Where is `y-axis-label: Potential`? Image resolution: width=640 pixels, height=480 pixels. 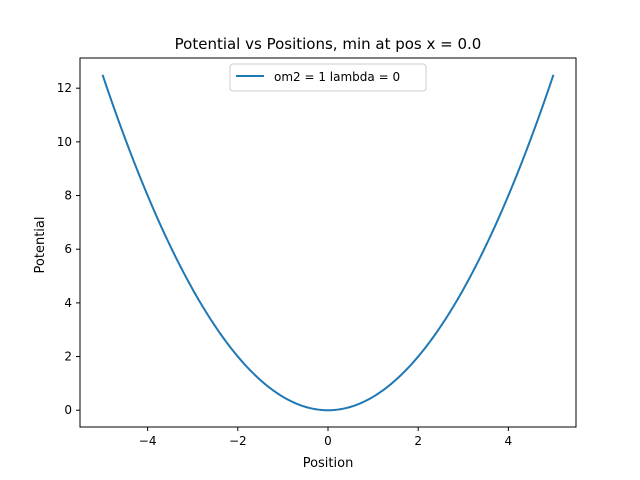
y-axis-label: Potential is located at coordinates (40, 245).